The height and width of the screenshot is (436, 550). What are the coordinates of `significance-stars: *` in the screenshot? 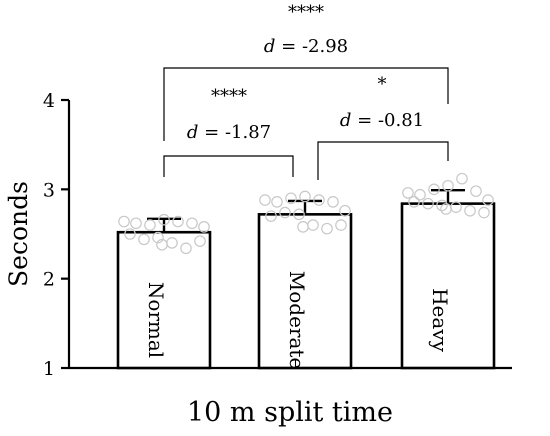 It's located at (382, 84).